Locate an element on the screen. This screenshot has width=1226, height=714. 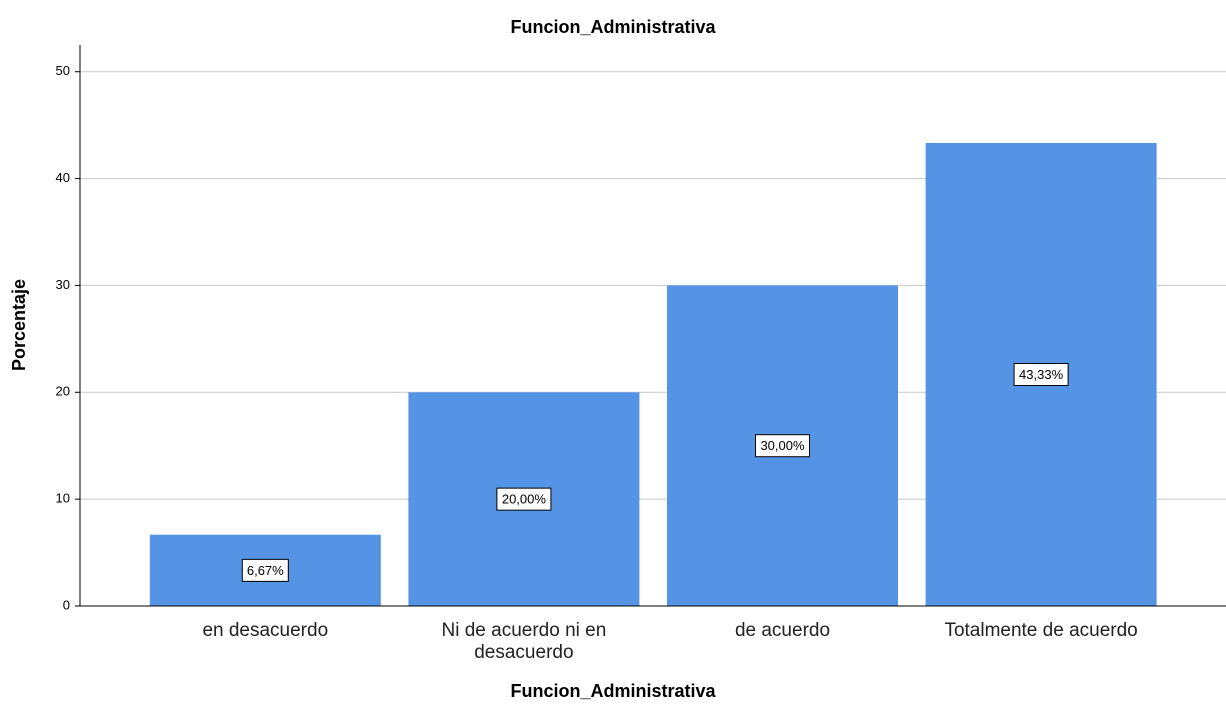
x-axis-label: Funcion_Administrativa is located at coordinates (613, 691).